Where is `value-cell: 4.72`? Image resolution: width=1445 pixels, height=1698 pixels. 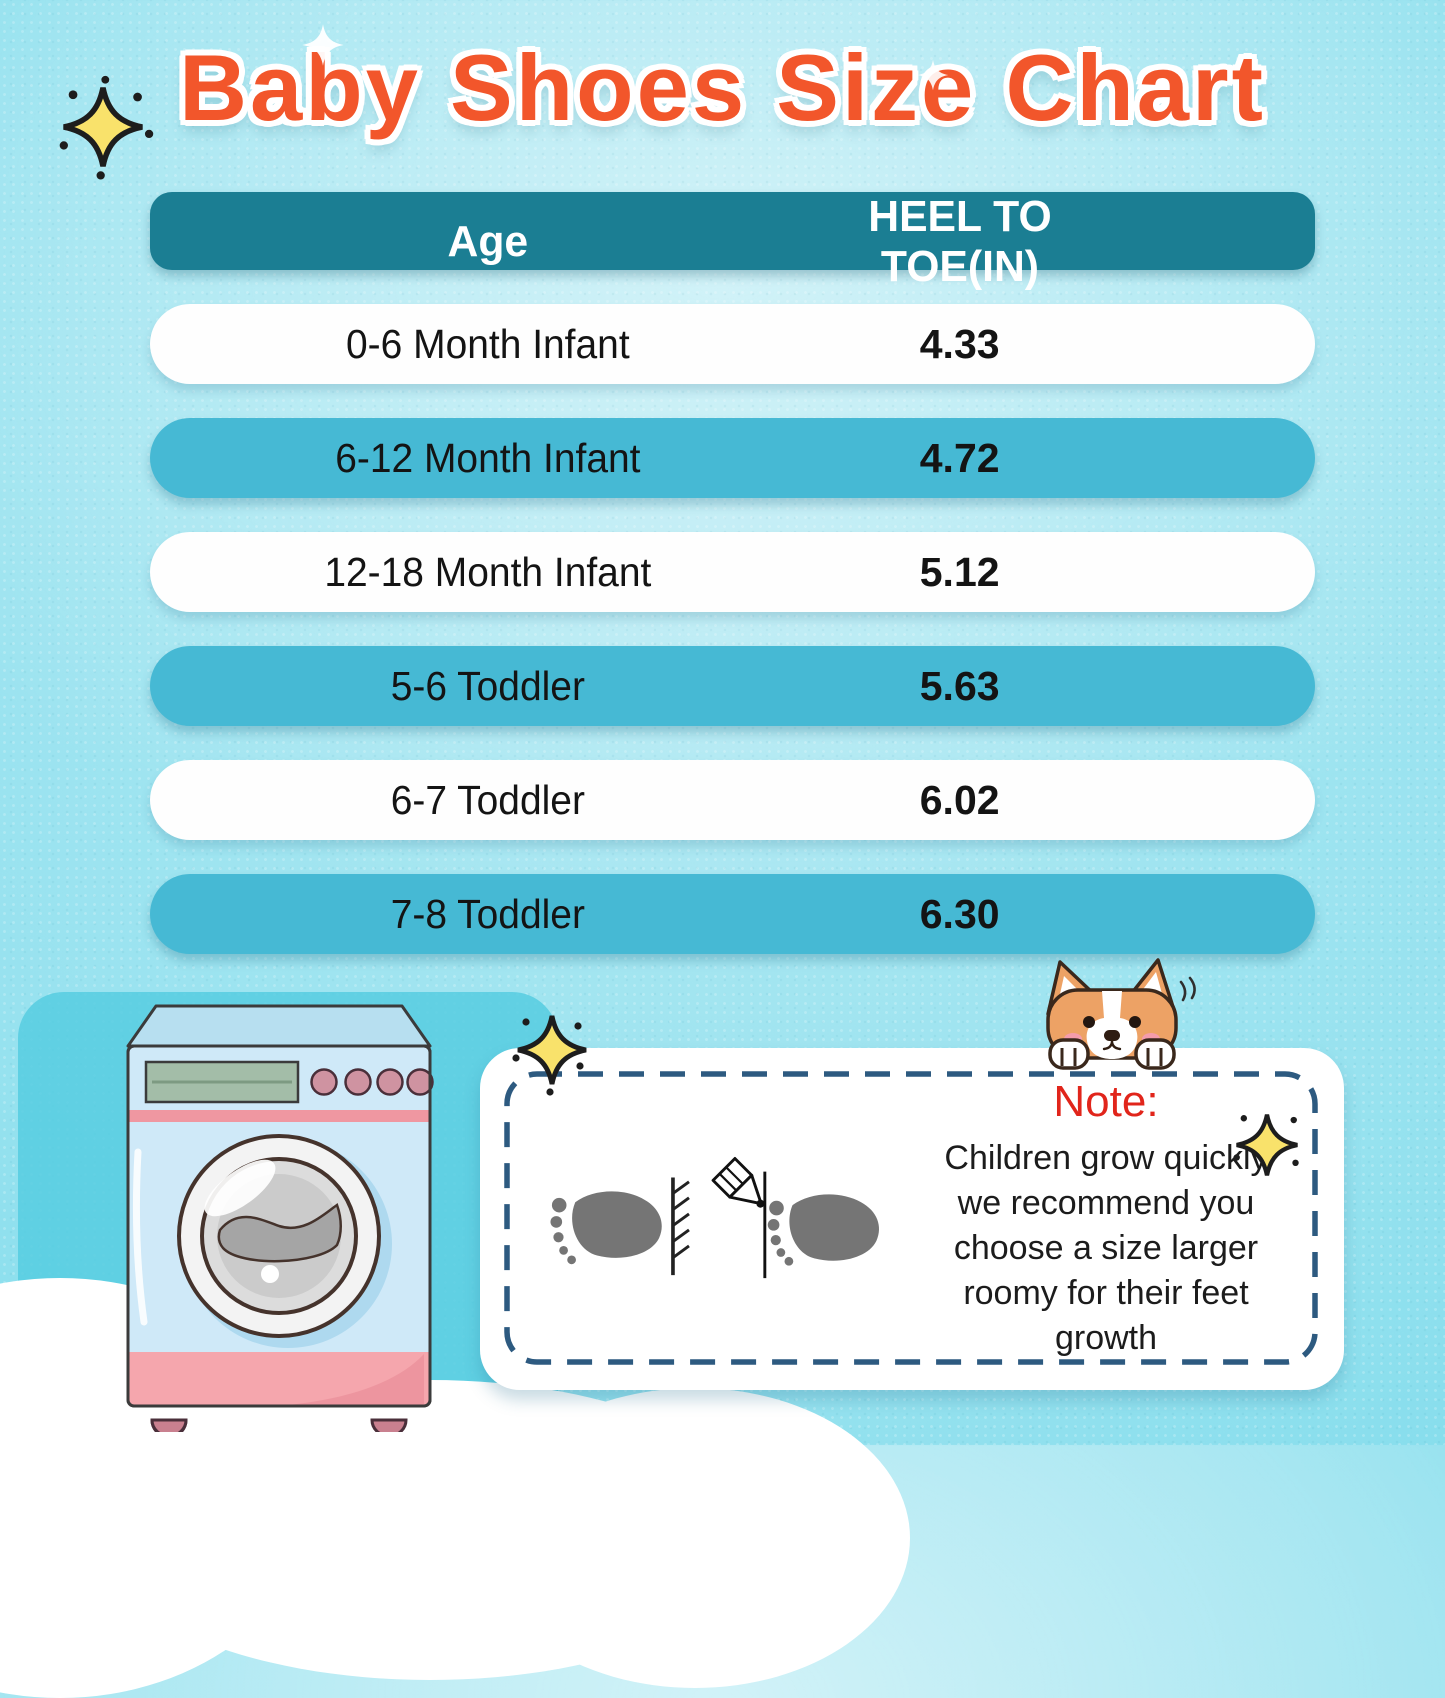 value-cell: 4.72 is located at coordinates (959, 457).